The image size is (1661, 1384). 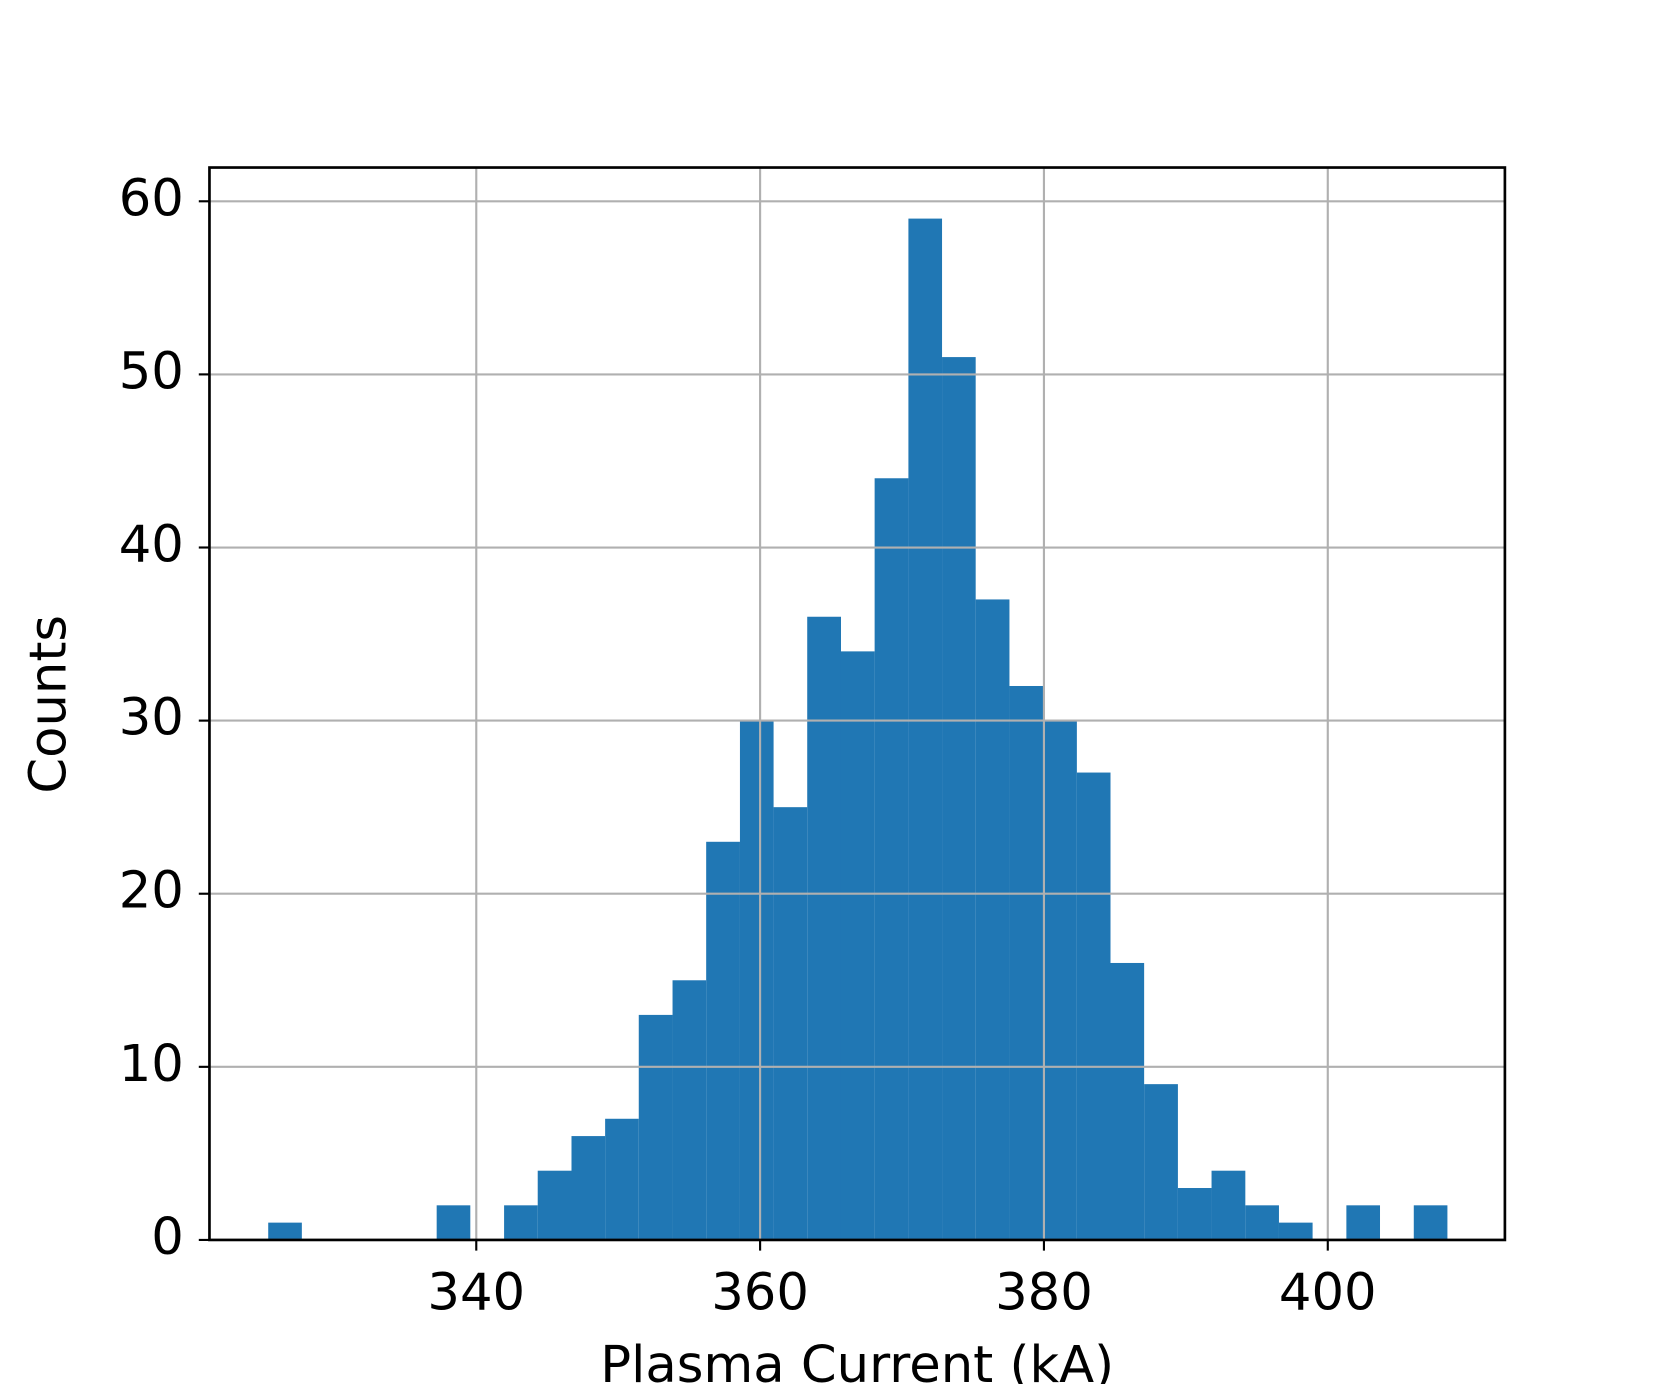 I want to click on y-tick-label: 40, so click(x=151, y=545).